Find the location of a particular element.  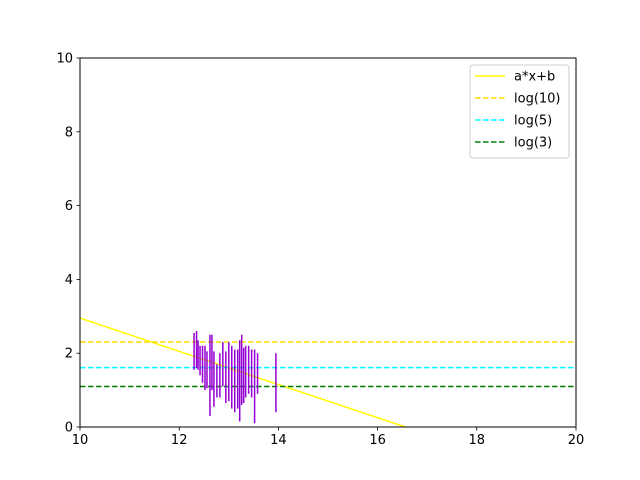

legend-box is located at coordinates (519, 111).